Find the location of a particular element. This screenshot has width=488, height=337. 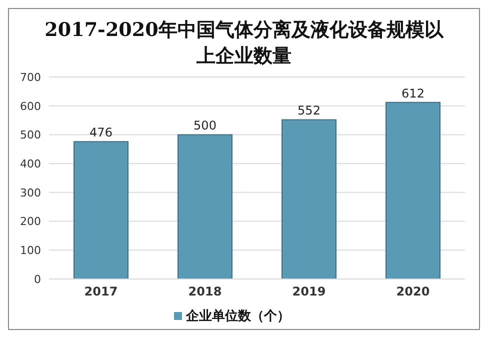

data-label: 612 is located at coordinates (413, 93).